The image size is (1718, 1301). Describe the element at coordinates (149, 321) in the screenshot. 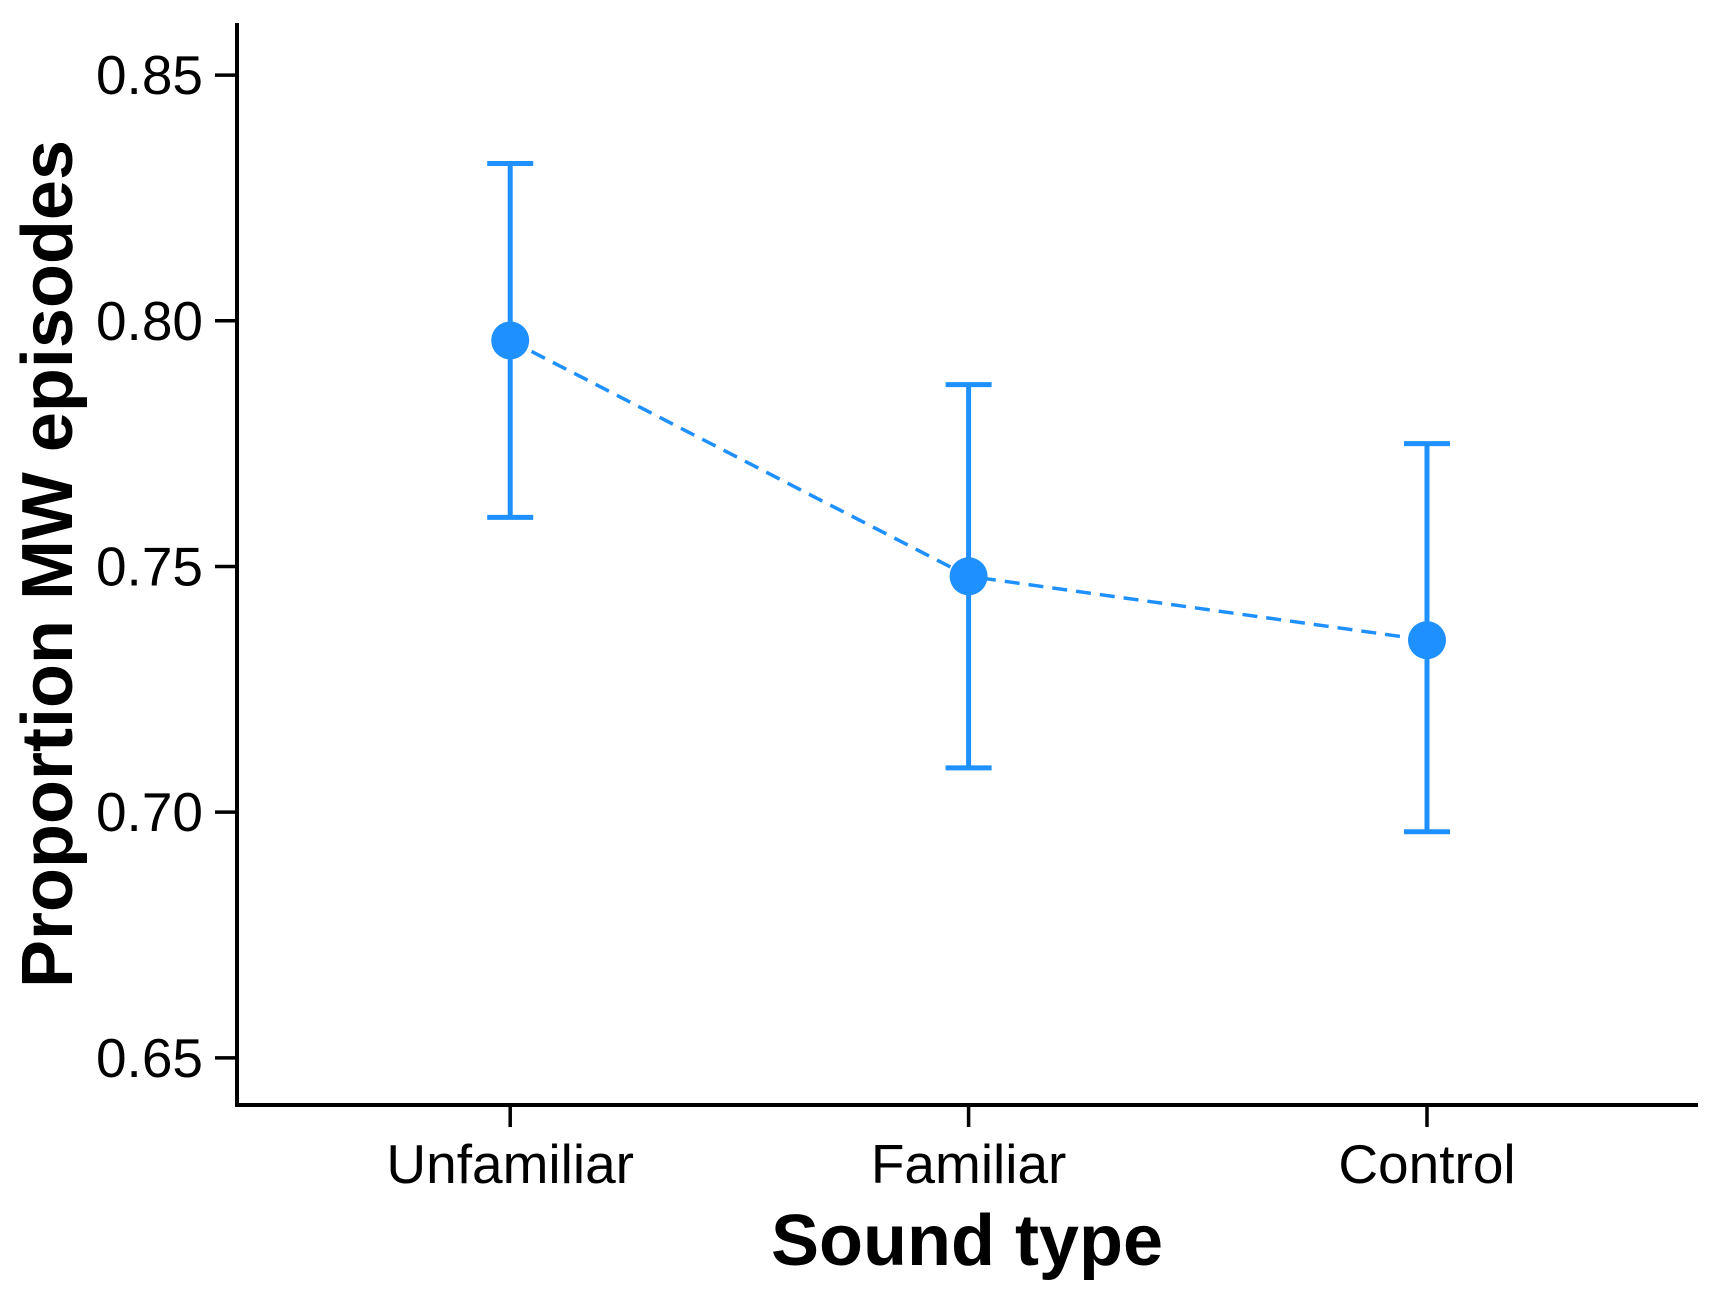

I see `y-tick-label: 0.80` at that location.